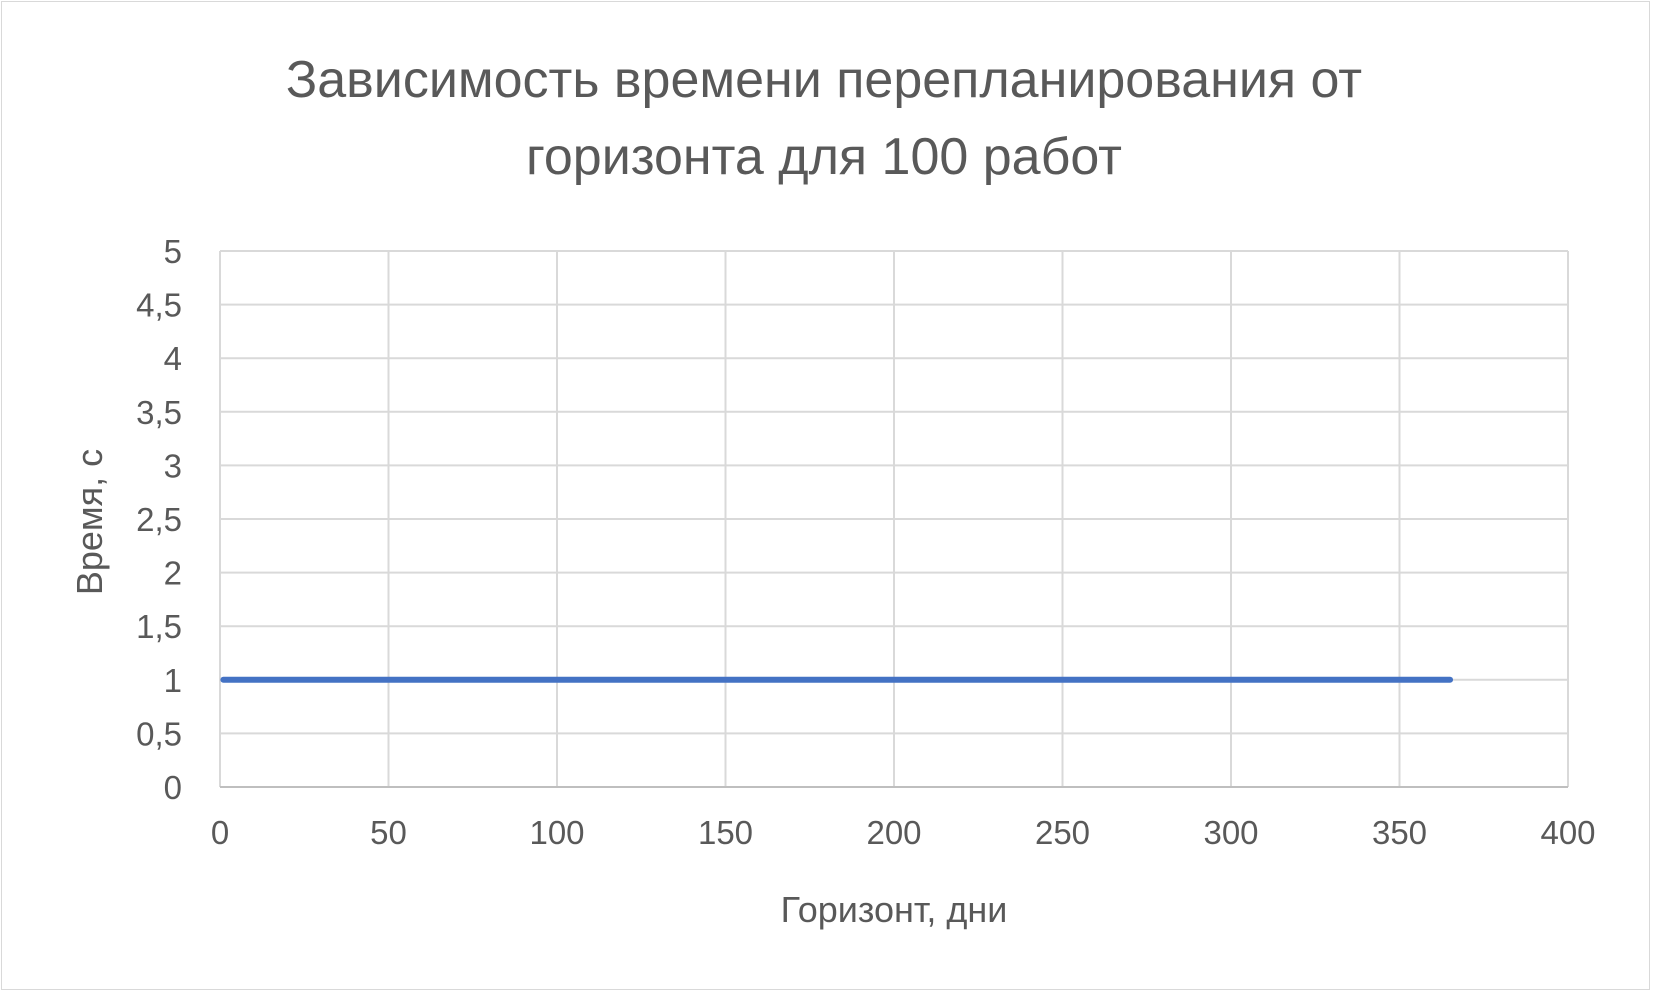 This screenshot has height=993, width=1653. I want to click on y-tick-label: 3, so click(173, 465).